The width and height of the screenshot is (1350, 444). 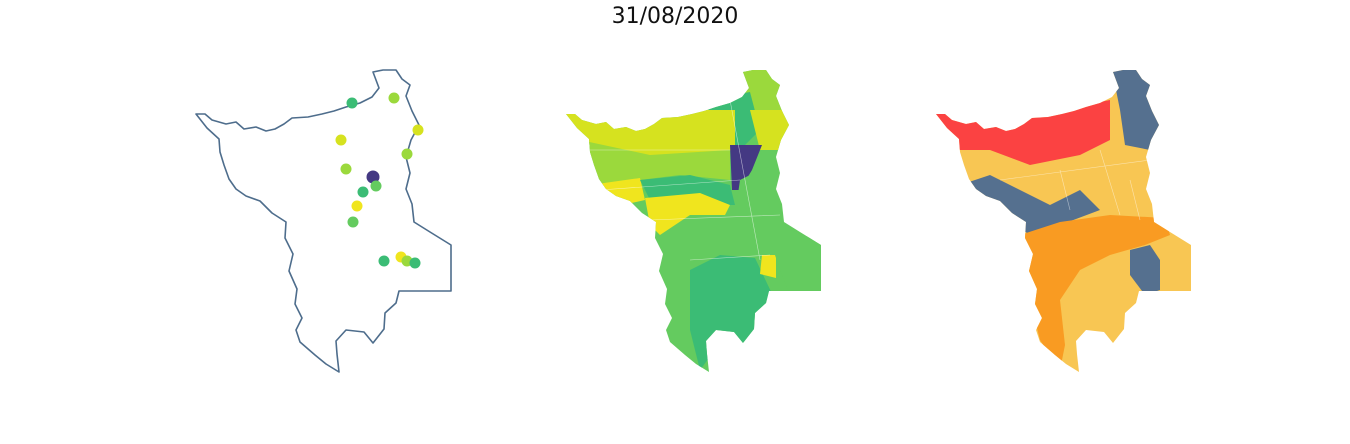 I want to click on station-points-map, so click(x=323, y=221).